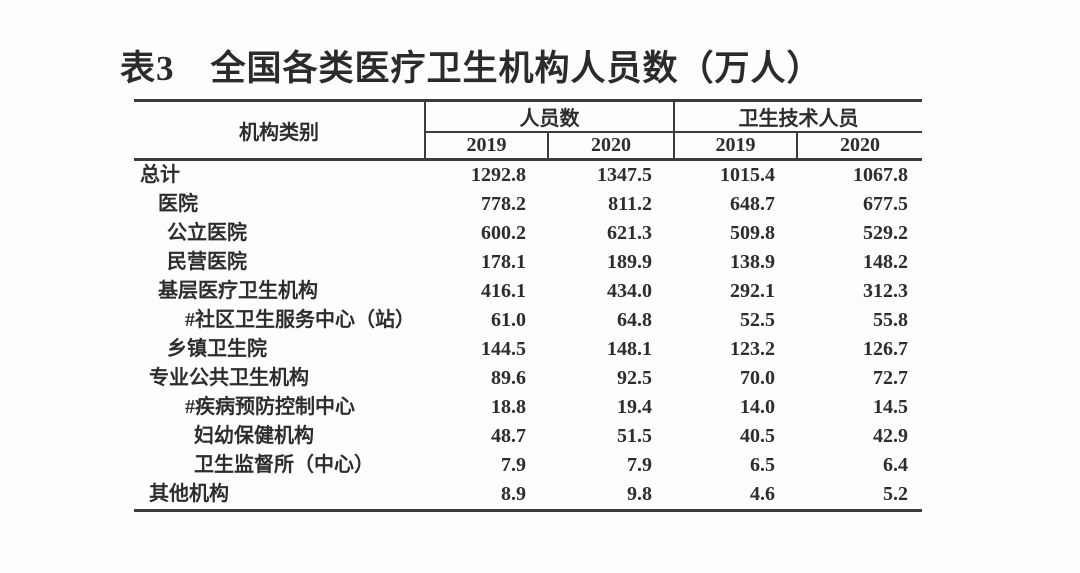 This screenshot has height=573, width=1080. What do you see at coordinates (885, 233) in the screenshot?
I see `cell-tech-2020: 529.2` at bounding box center [885, 233].